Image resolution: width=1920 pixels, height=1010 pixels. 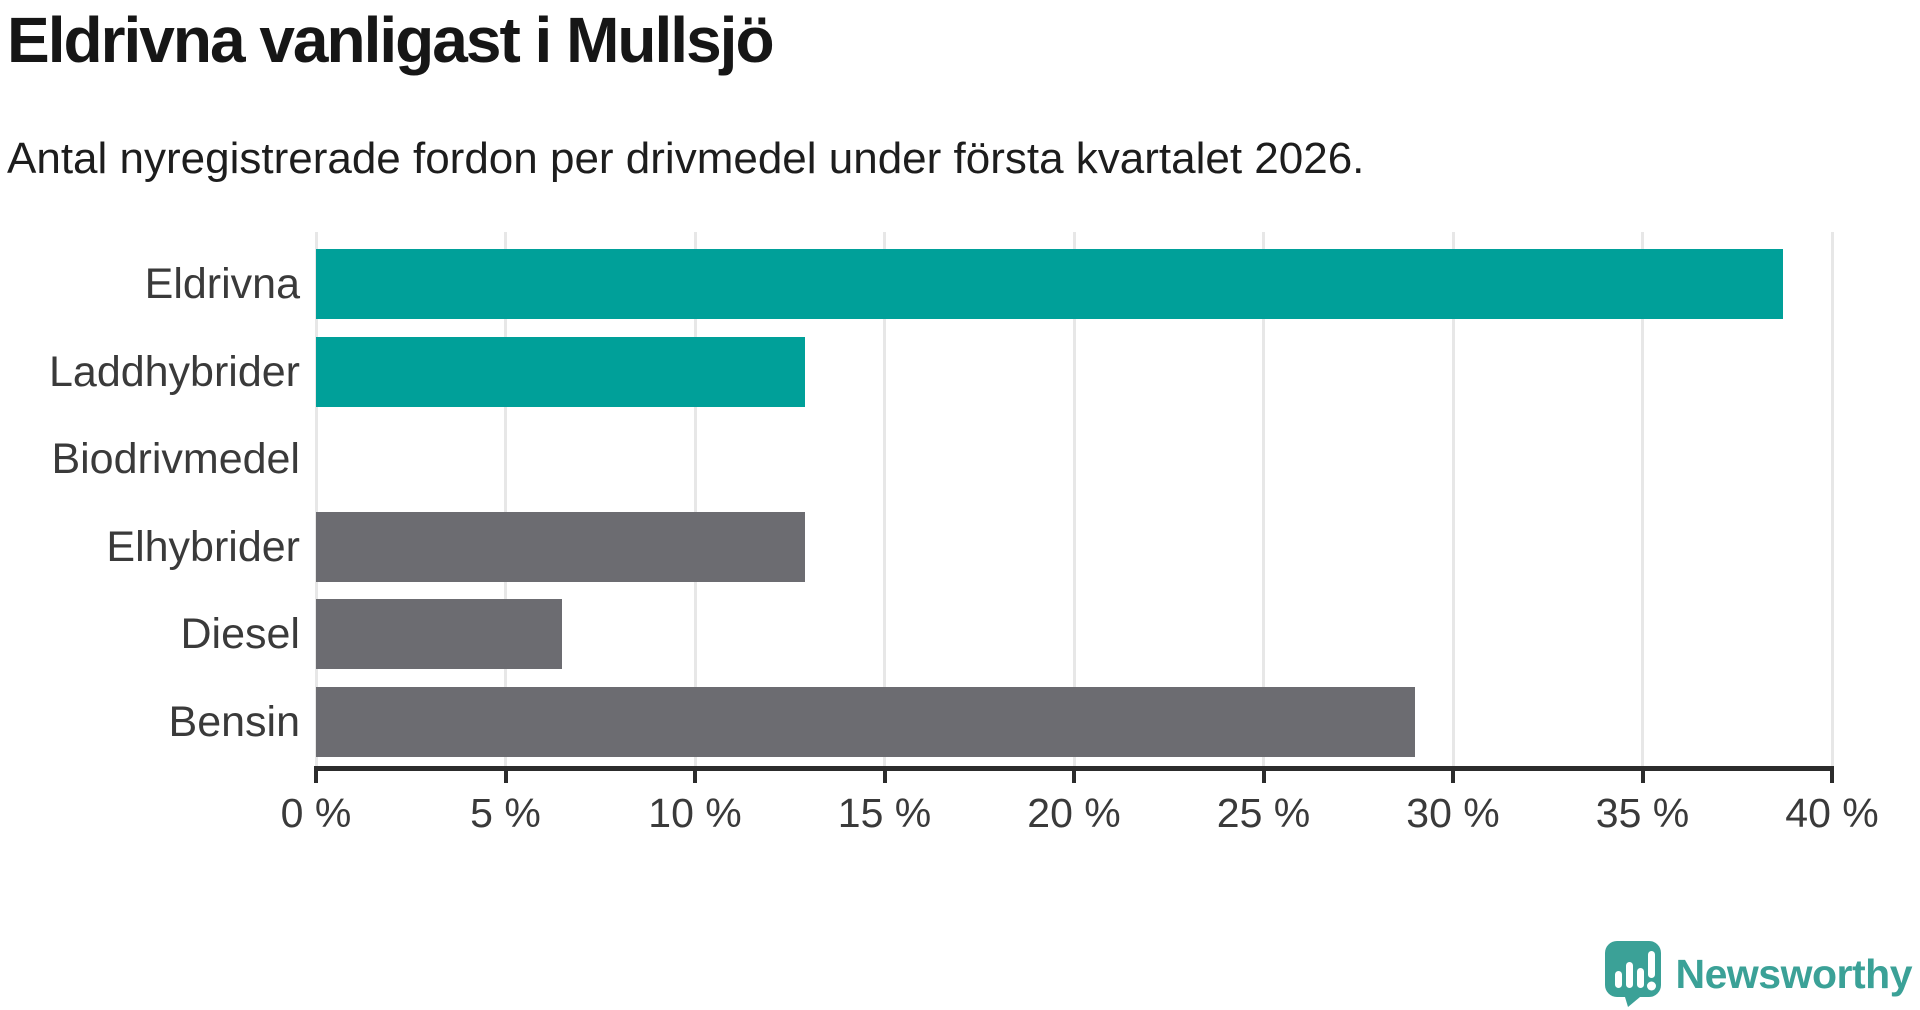 I want to click on x-axis-tick-label: 40 %, so click(x=1832, y=813).